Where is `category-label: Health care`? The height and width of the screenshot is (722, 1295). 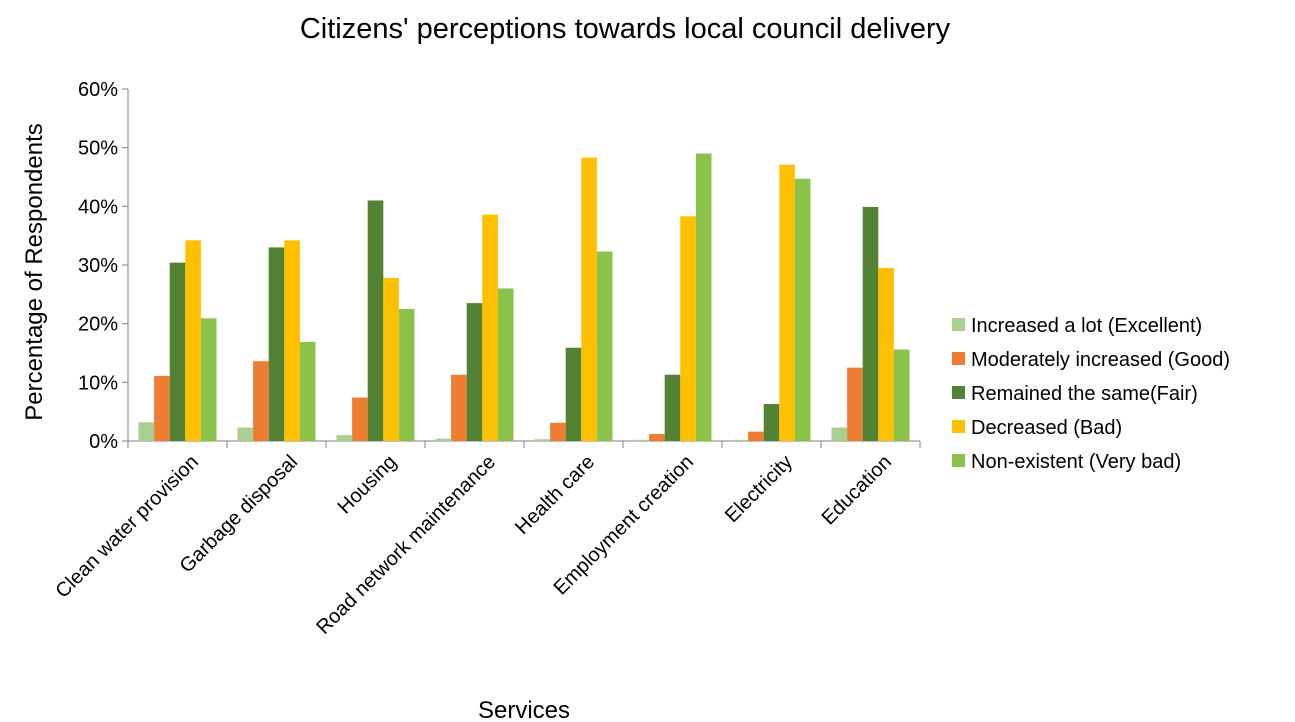
category-label: Health care is located at coordinates (555, 495).